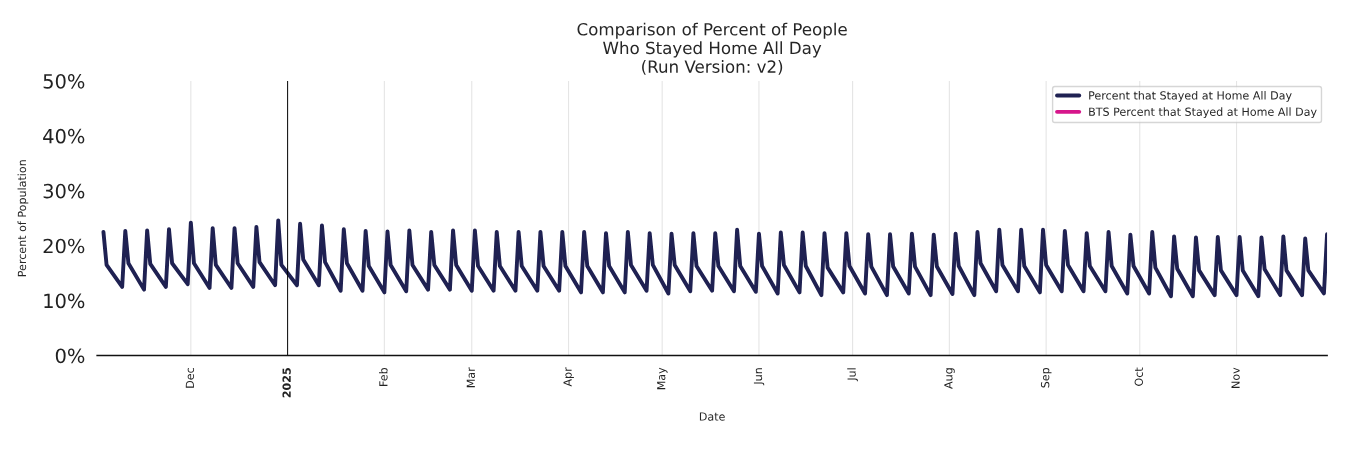  What do you see at coordinates (64, 191) in the screenshot?
I see `y-tick-label: 30%` at bounding box center [64, 191].